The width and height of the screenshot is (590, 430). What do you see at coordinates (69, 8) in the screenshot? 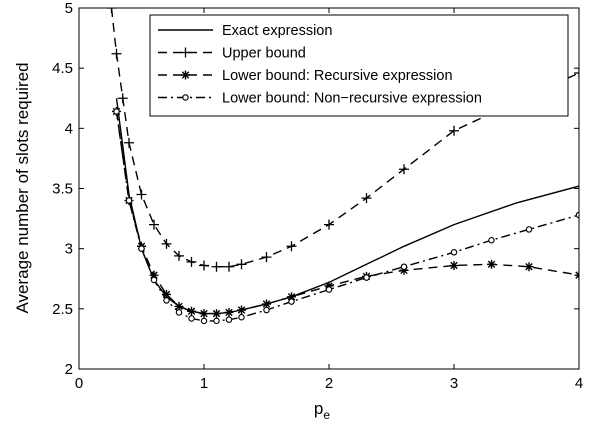
I see `y-tick-label: 5` at bounding box center [69, 8].